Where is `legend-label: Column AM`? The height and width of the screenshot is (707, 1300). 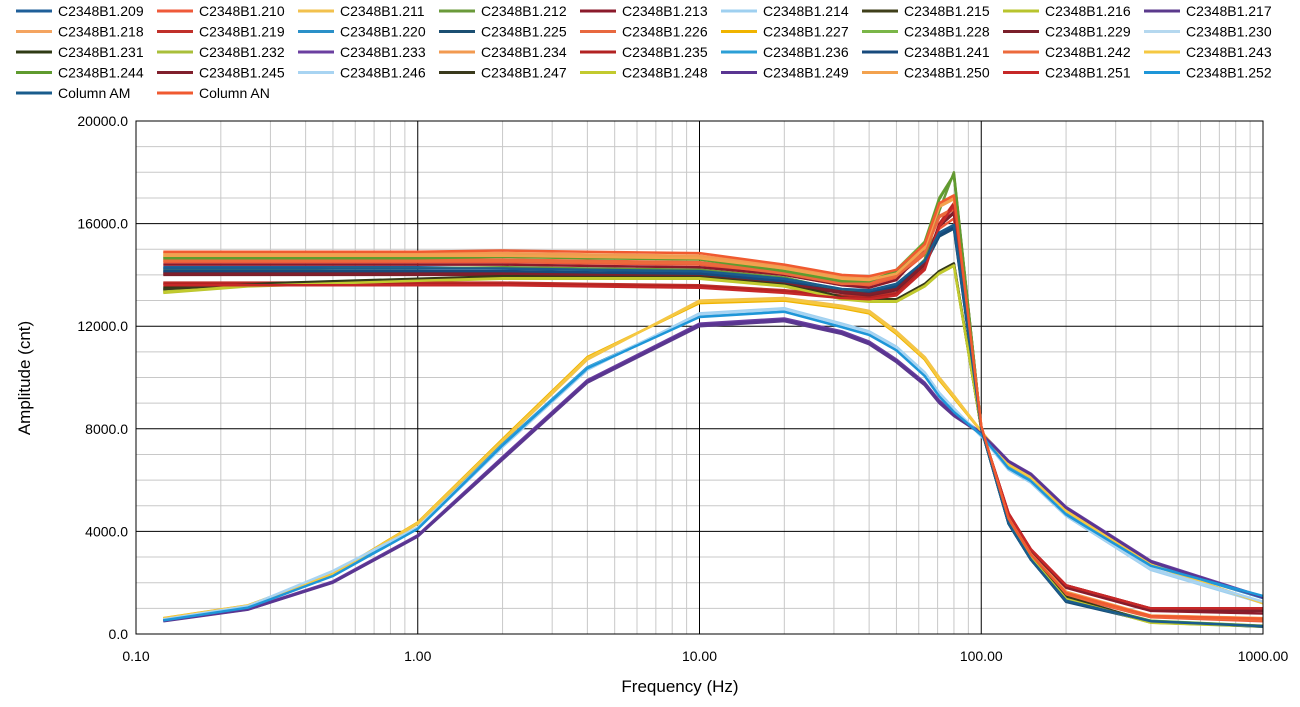 legend-label: Column AM is located at coordinates (94, 93).